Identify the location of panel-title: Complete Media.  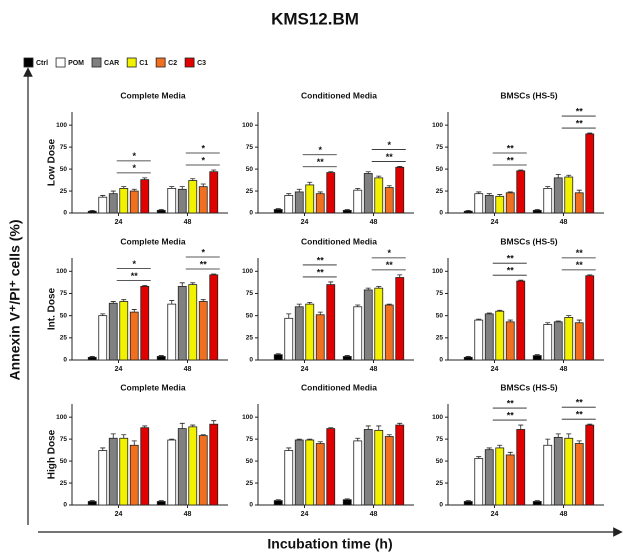
(152, 241).